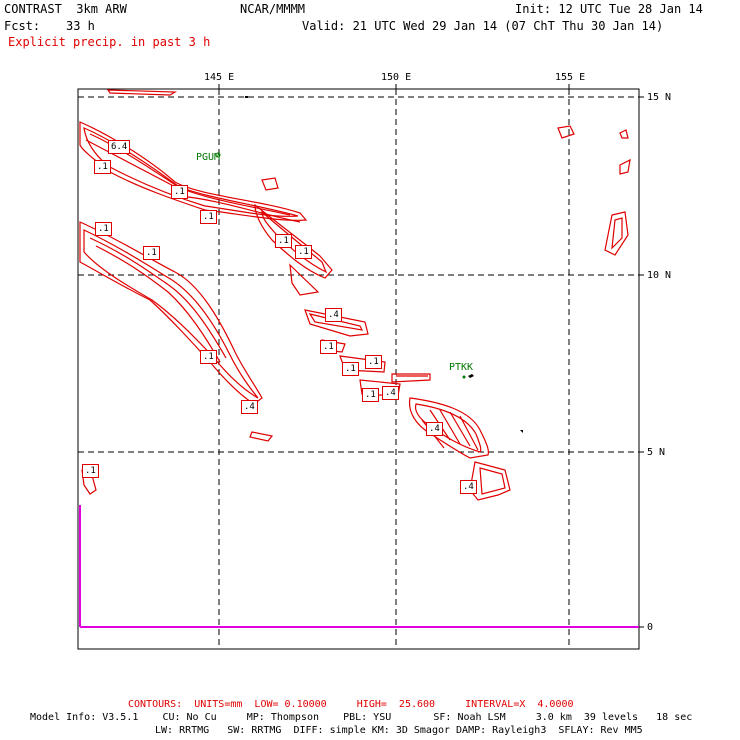  What do you see at coordinates (65, 9) in the screenshot?
I see `model-title: CONTRAST 3km ARW` at bounding box center [65, 9].